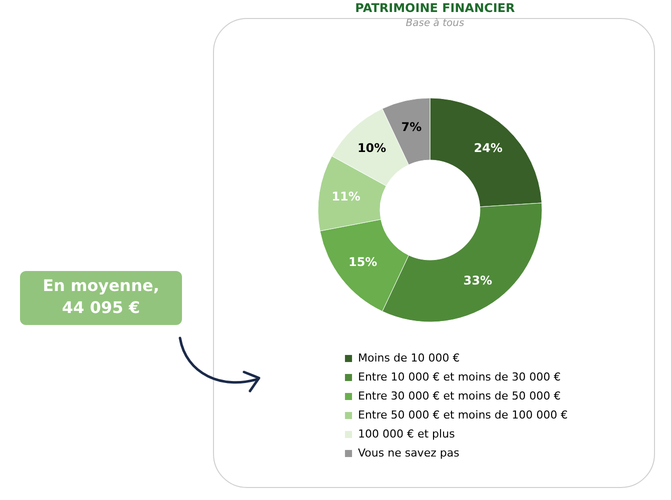 This screenshot has width=671, height=500. Describe the element at coordinates (409, 453) in the screenshot. I see `legend-label: Vous ne savez pas` at that location.